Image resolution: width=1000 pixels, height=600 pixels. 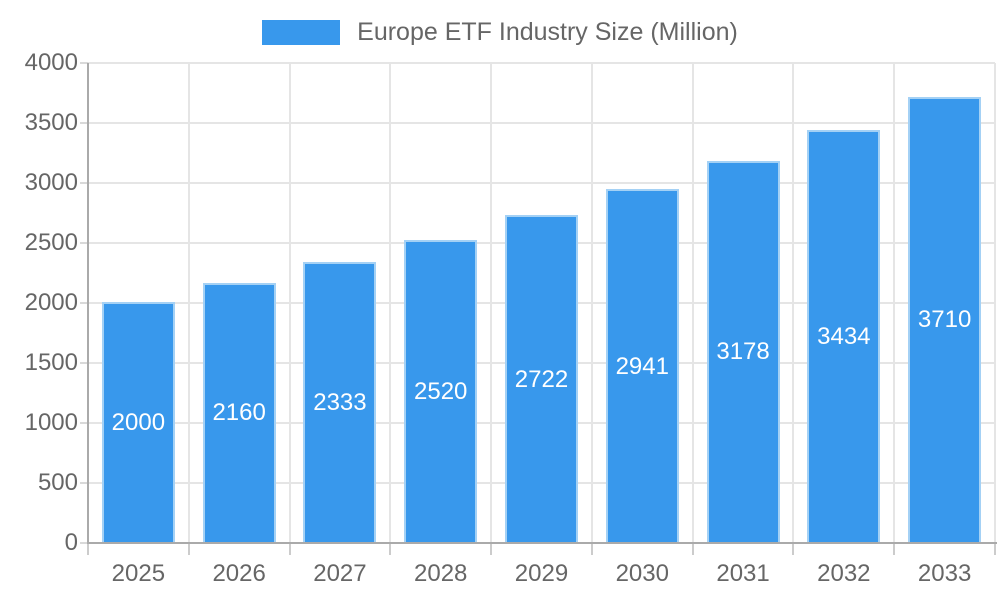 I want to click on bar: 3434, so click(x=844, y=335).